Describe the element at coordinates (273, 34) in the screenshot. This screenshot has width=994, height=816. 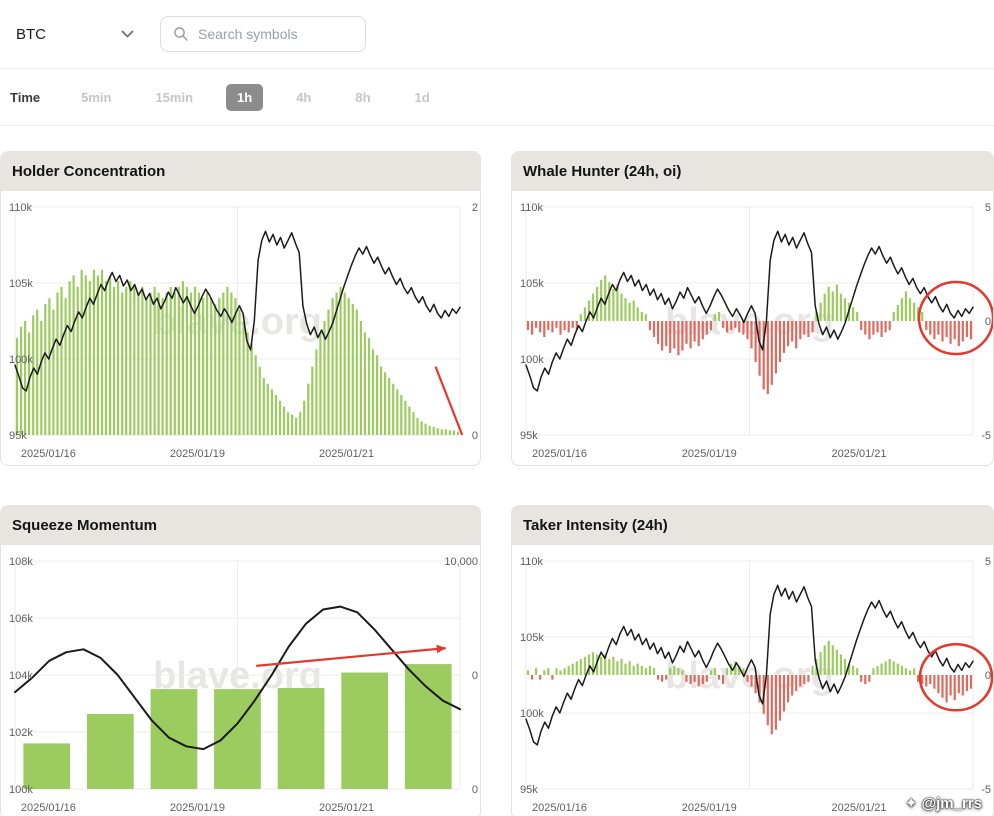
I see `search-input` at that location.